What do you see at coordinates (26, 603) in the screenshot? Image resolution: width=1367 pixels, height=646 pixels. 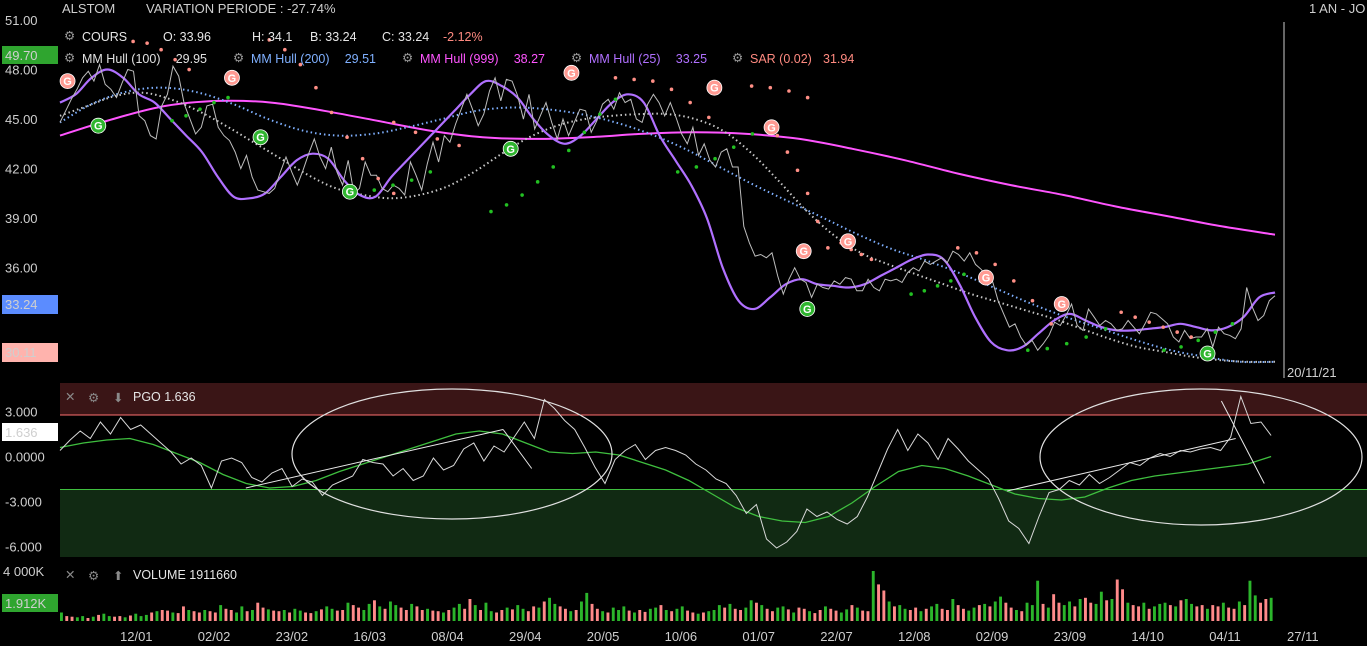 I see `volume-value-text: 1.912K` at bounding box center [26, 603].